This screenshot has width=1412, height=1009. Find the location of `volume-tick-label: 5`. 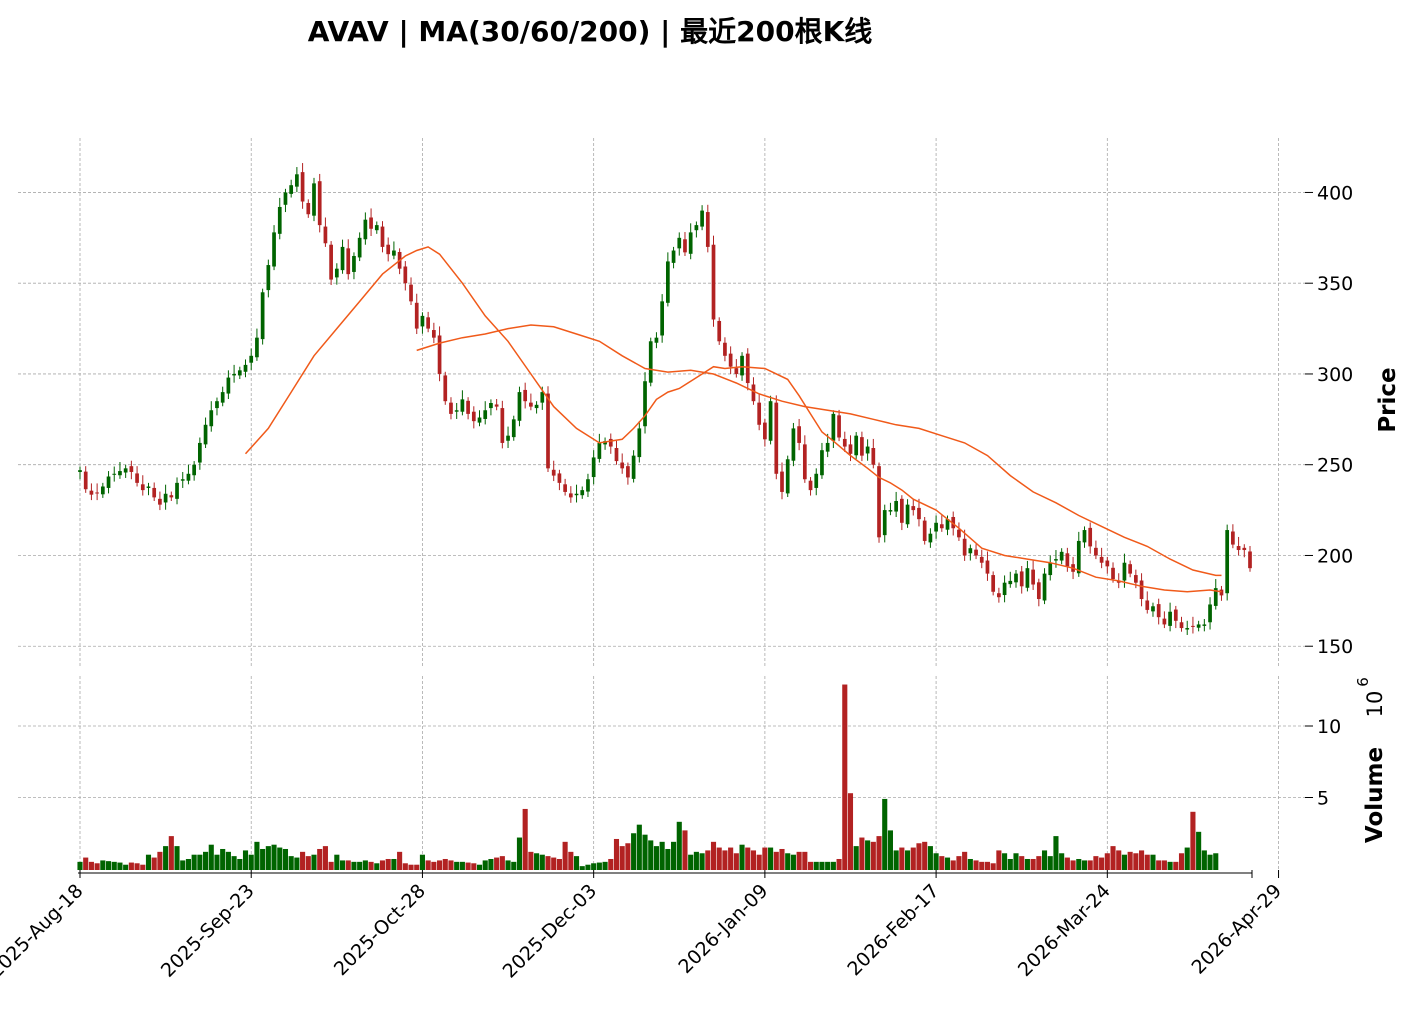

volume-tick-label: 5 is located at coordinates (1323, 799).